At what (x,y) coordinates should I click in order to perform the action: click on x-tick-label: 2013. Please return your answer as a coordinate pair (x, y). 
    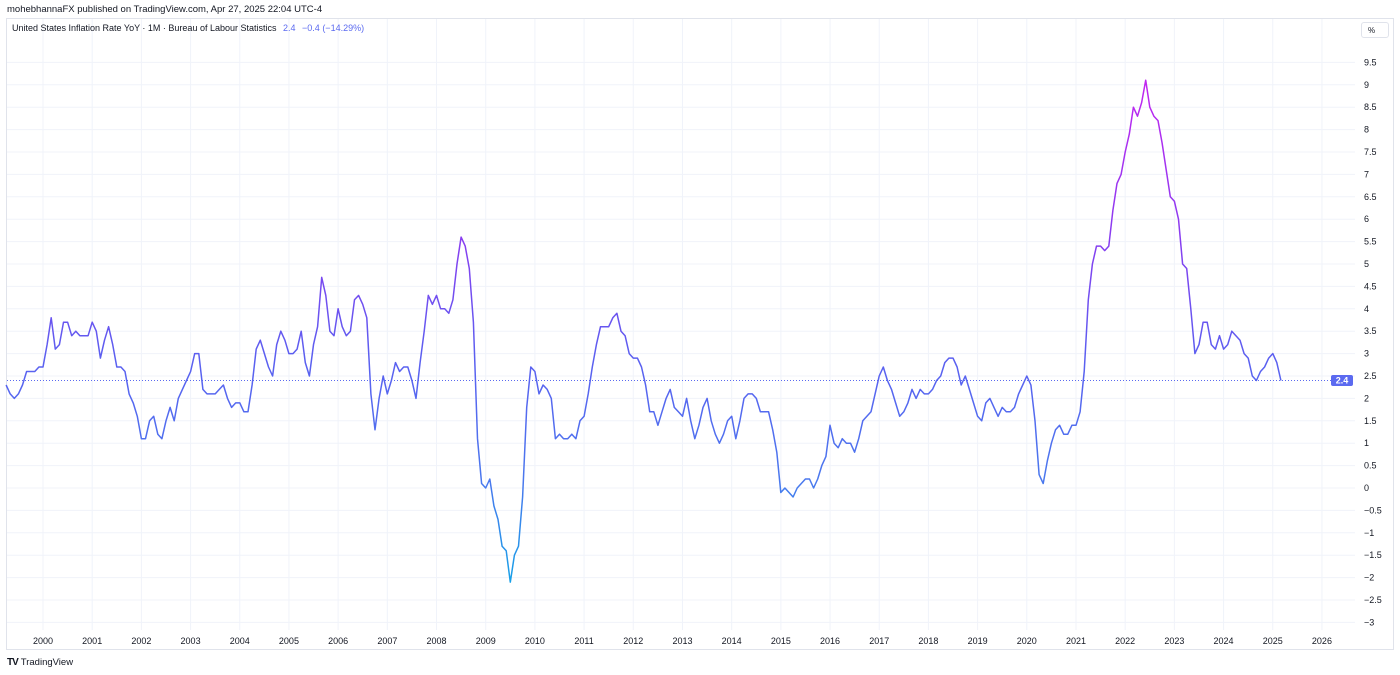
    Looking at the image, I should click on (682, 641).